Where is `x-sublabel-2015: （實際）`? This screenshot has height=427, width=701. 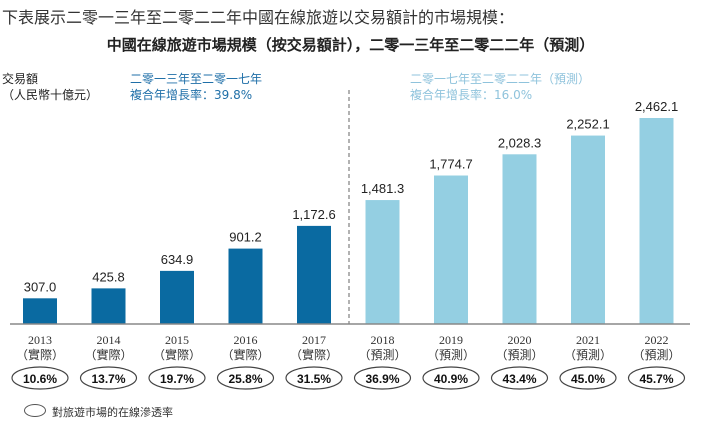 x-sublabel-2015: （實際） is located at coordinates (177, 354).